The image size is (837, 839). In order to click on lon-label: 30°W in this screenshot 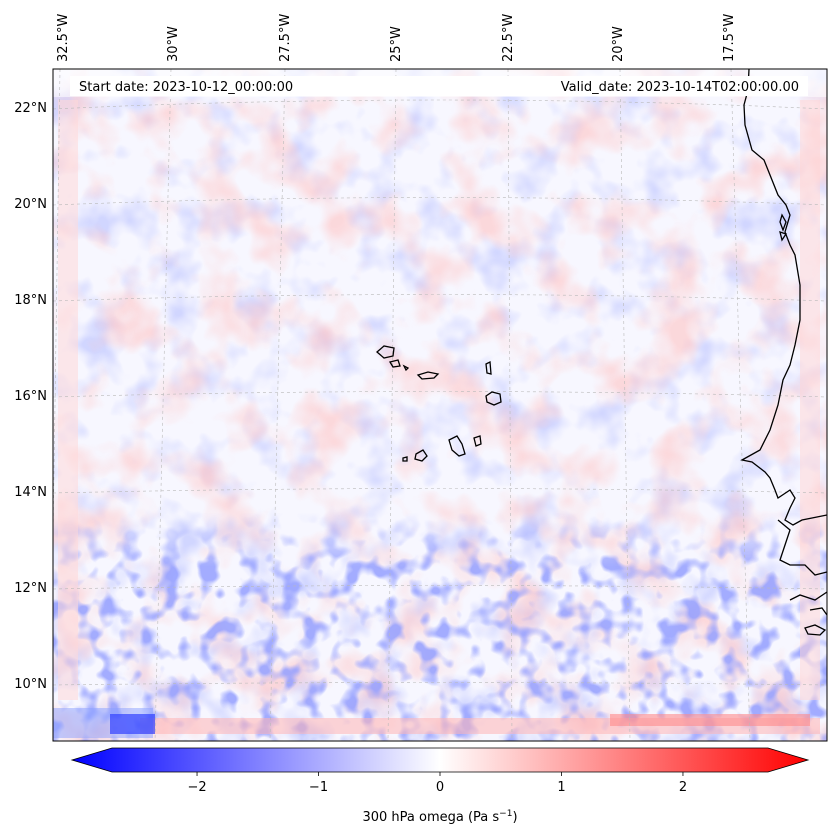, I will do `click(173, 44)`.